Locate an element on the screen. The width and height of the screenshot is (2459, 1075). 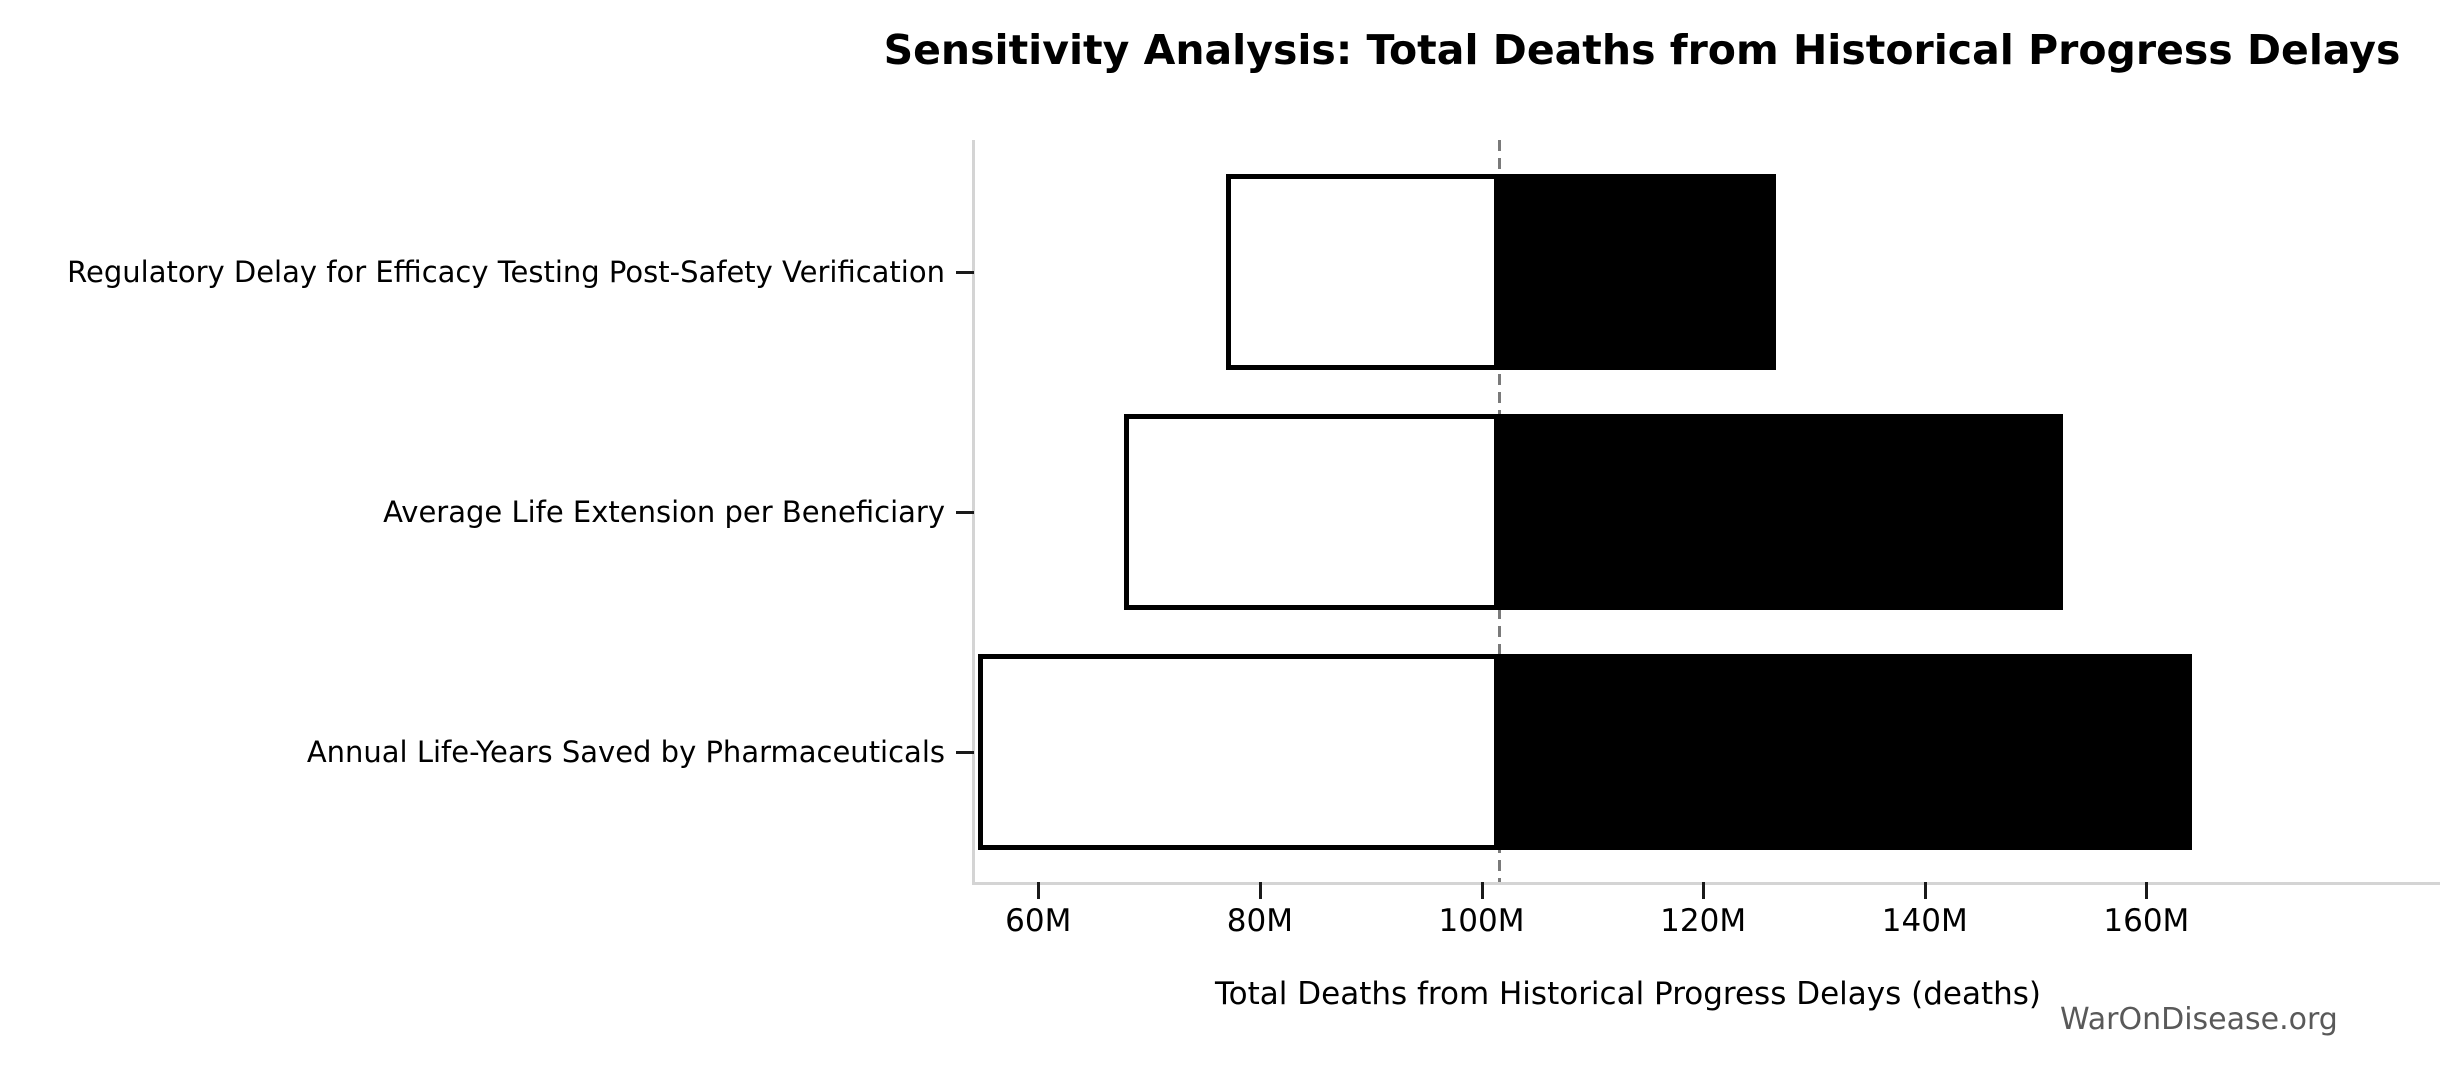
x-tick-label: 120M is located at coordinates (1703, 921).